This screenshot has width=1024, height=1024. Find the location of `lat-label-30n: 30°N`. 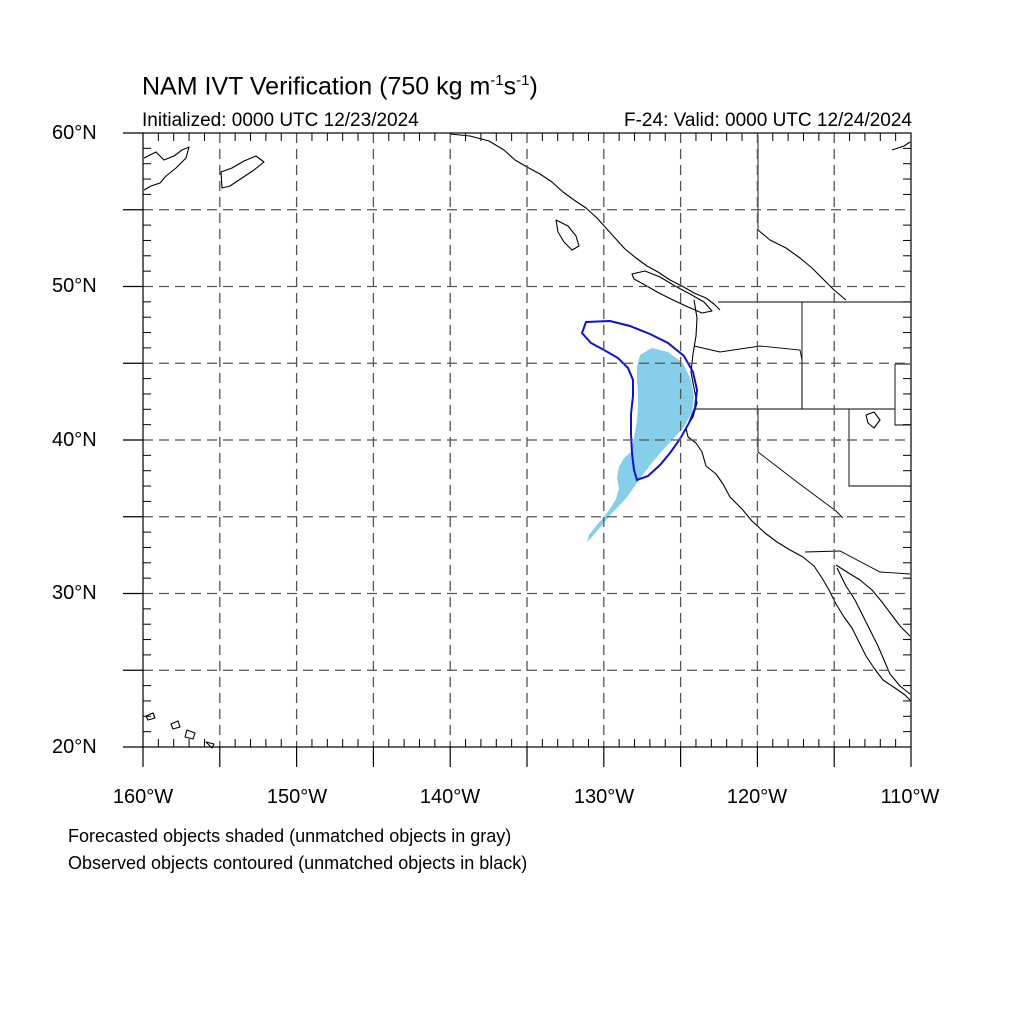

lat-label-30n: 30°N is located at coordinates (74, 593).